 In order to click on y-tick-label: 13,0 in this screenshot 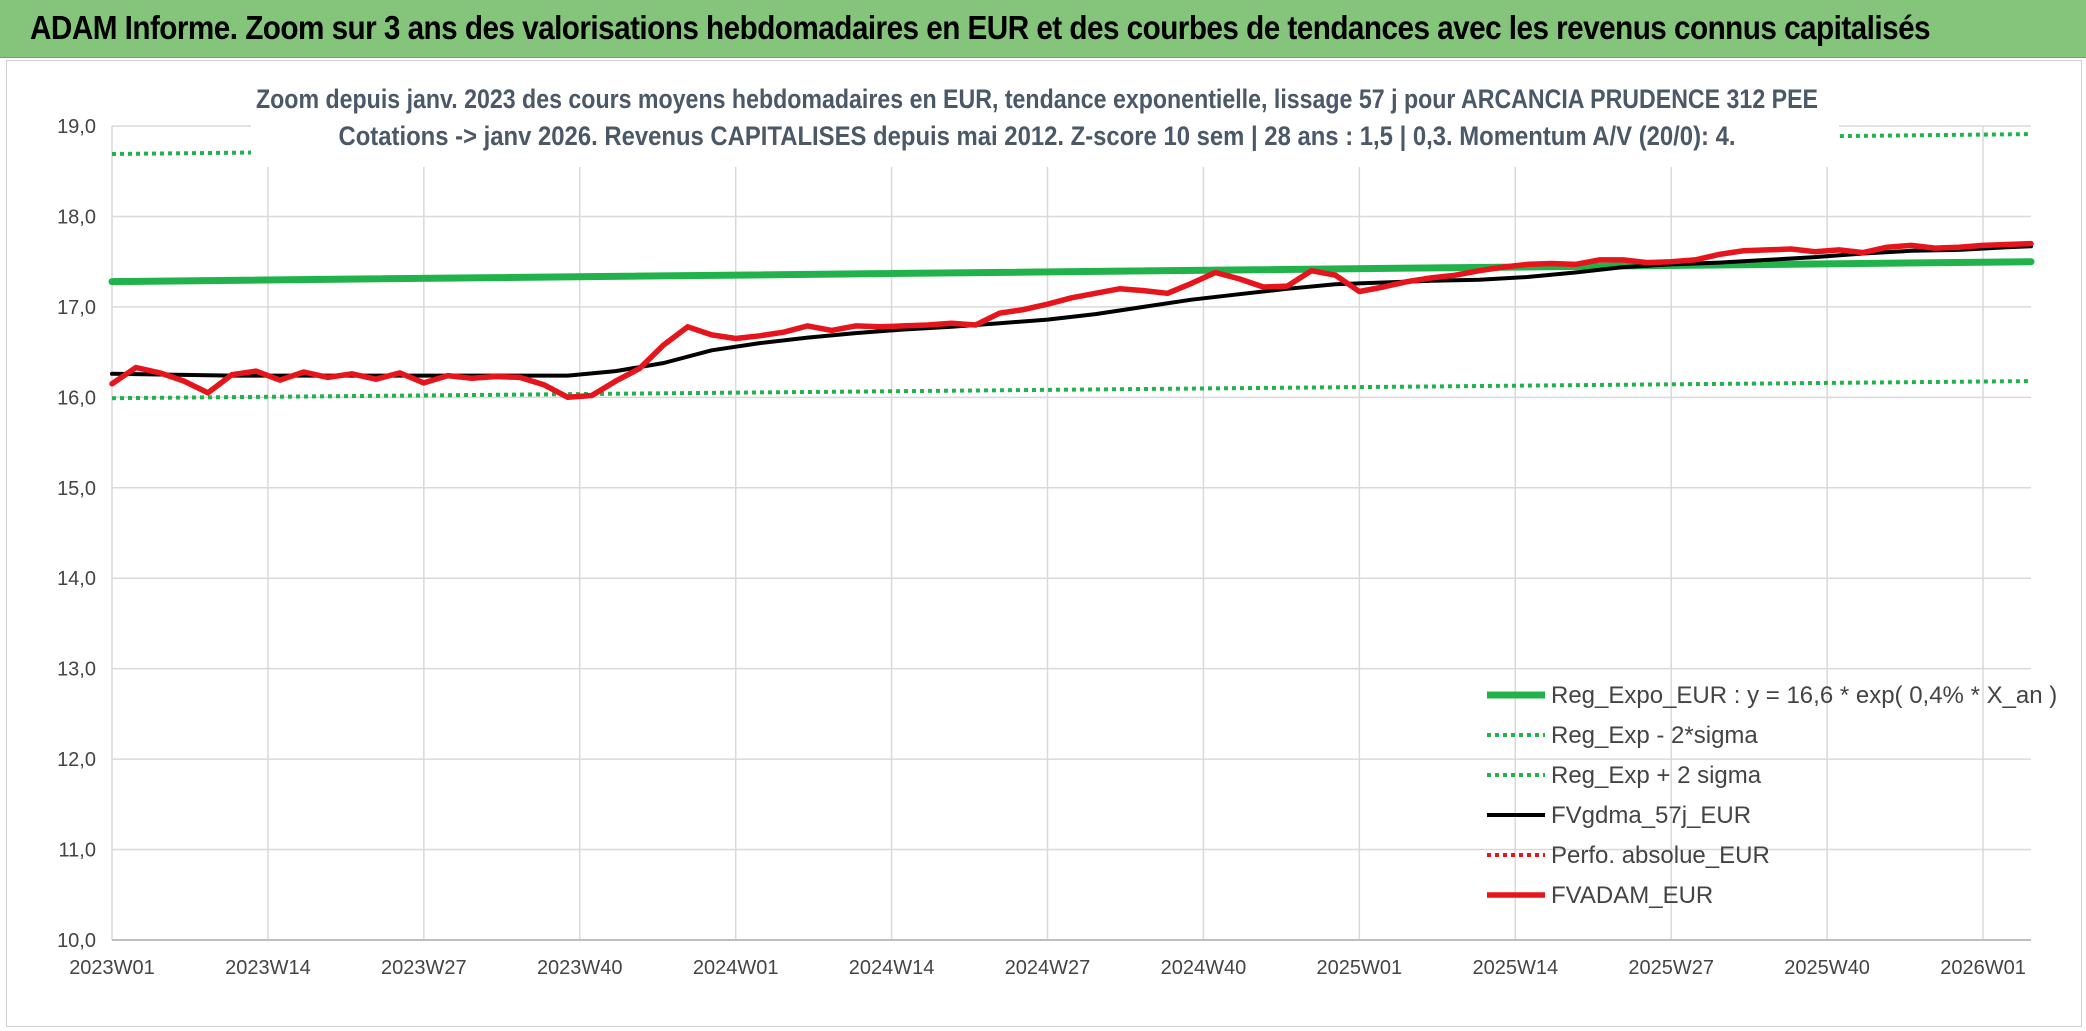, I will do `click(76, 670)`.